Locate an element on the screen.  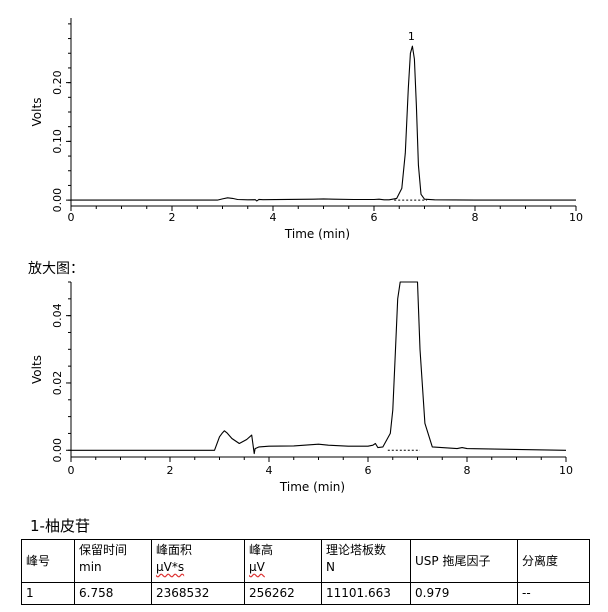
cell-peak-no: 1 is located at coordinates (48, 593).